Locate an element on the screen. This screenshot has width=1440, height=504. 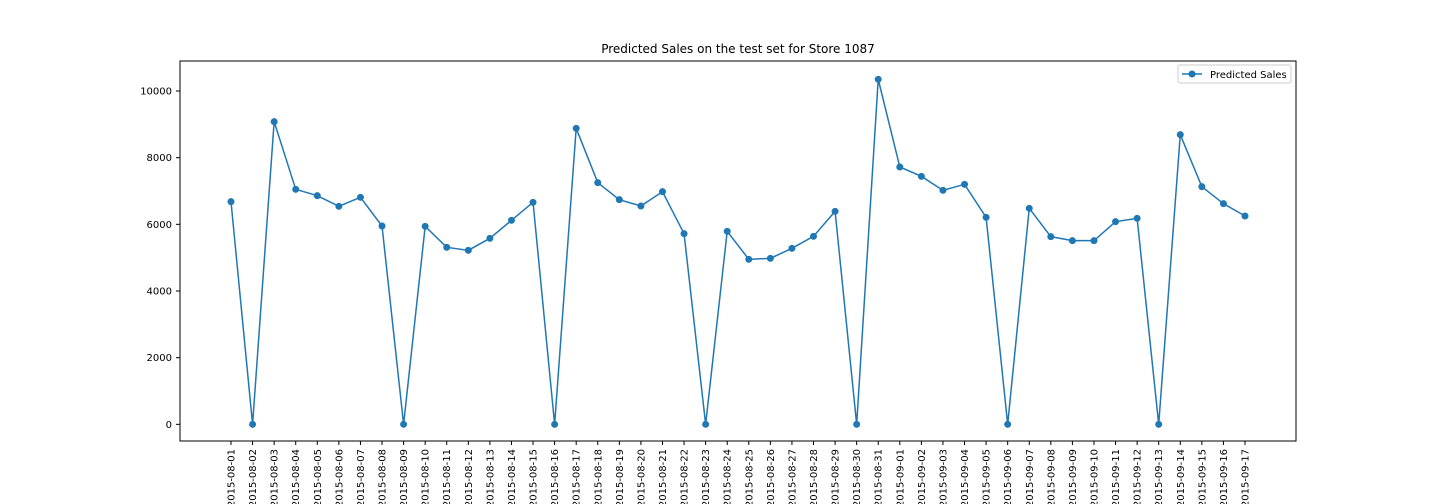
x-tick-label: 2015-08-23 is located at coordinates (706, 476).